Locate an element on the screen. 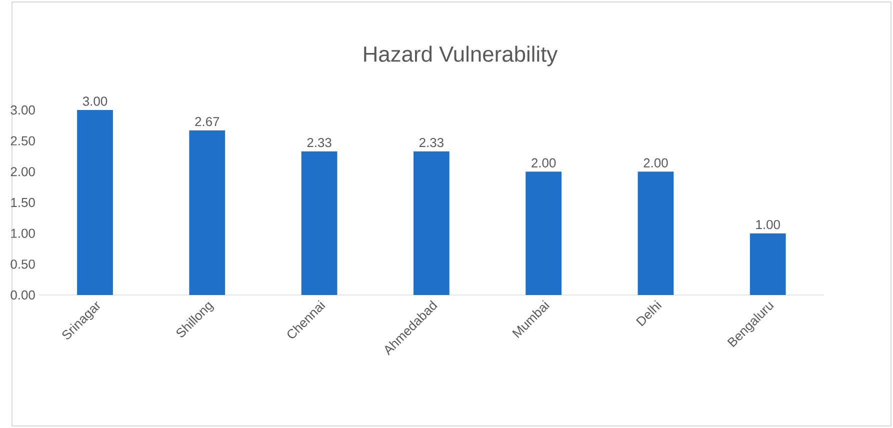 This screenshot has height=428, width=893. data-label: 3.00 is located at coordinates (95, 101).